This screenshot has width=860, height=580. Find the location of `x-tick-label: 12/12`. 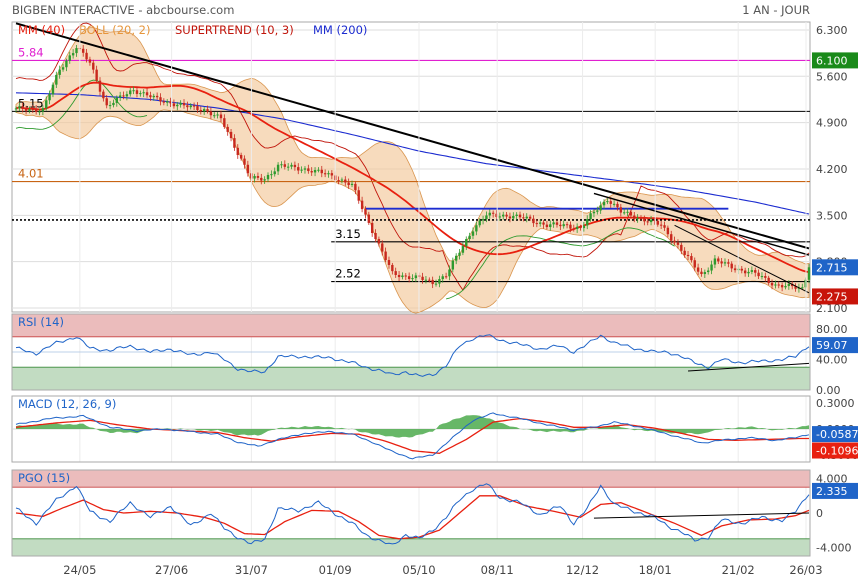

x-tick-label: 12/12 is located at coordinates (582, 570).